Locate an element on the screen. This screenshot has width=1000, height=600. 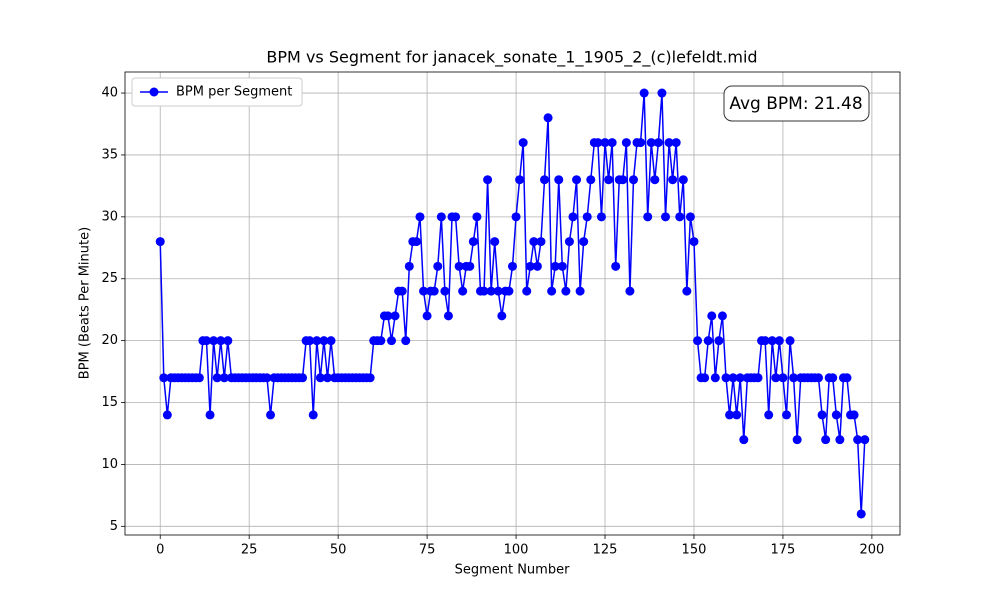
y-tick-label: 15 is located at coordinates (109, 402).